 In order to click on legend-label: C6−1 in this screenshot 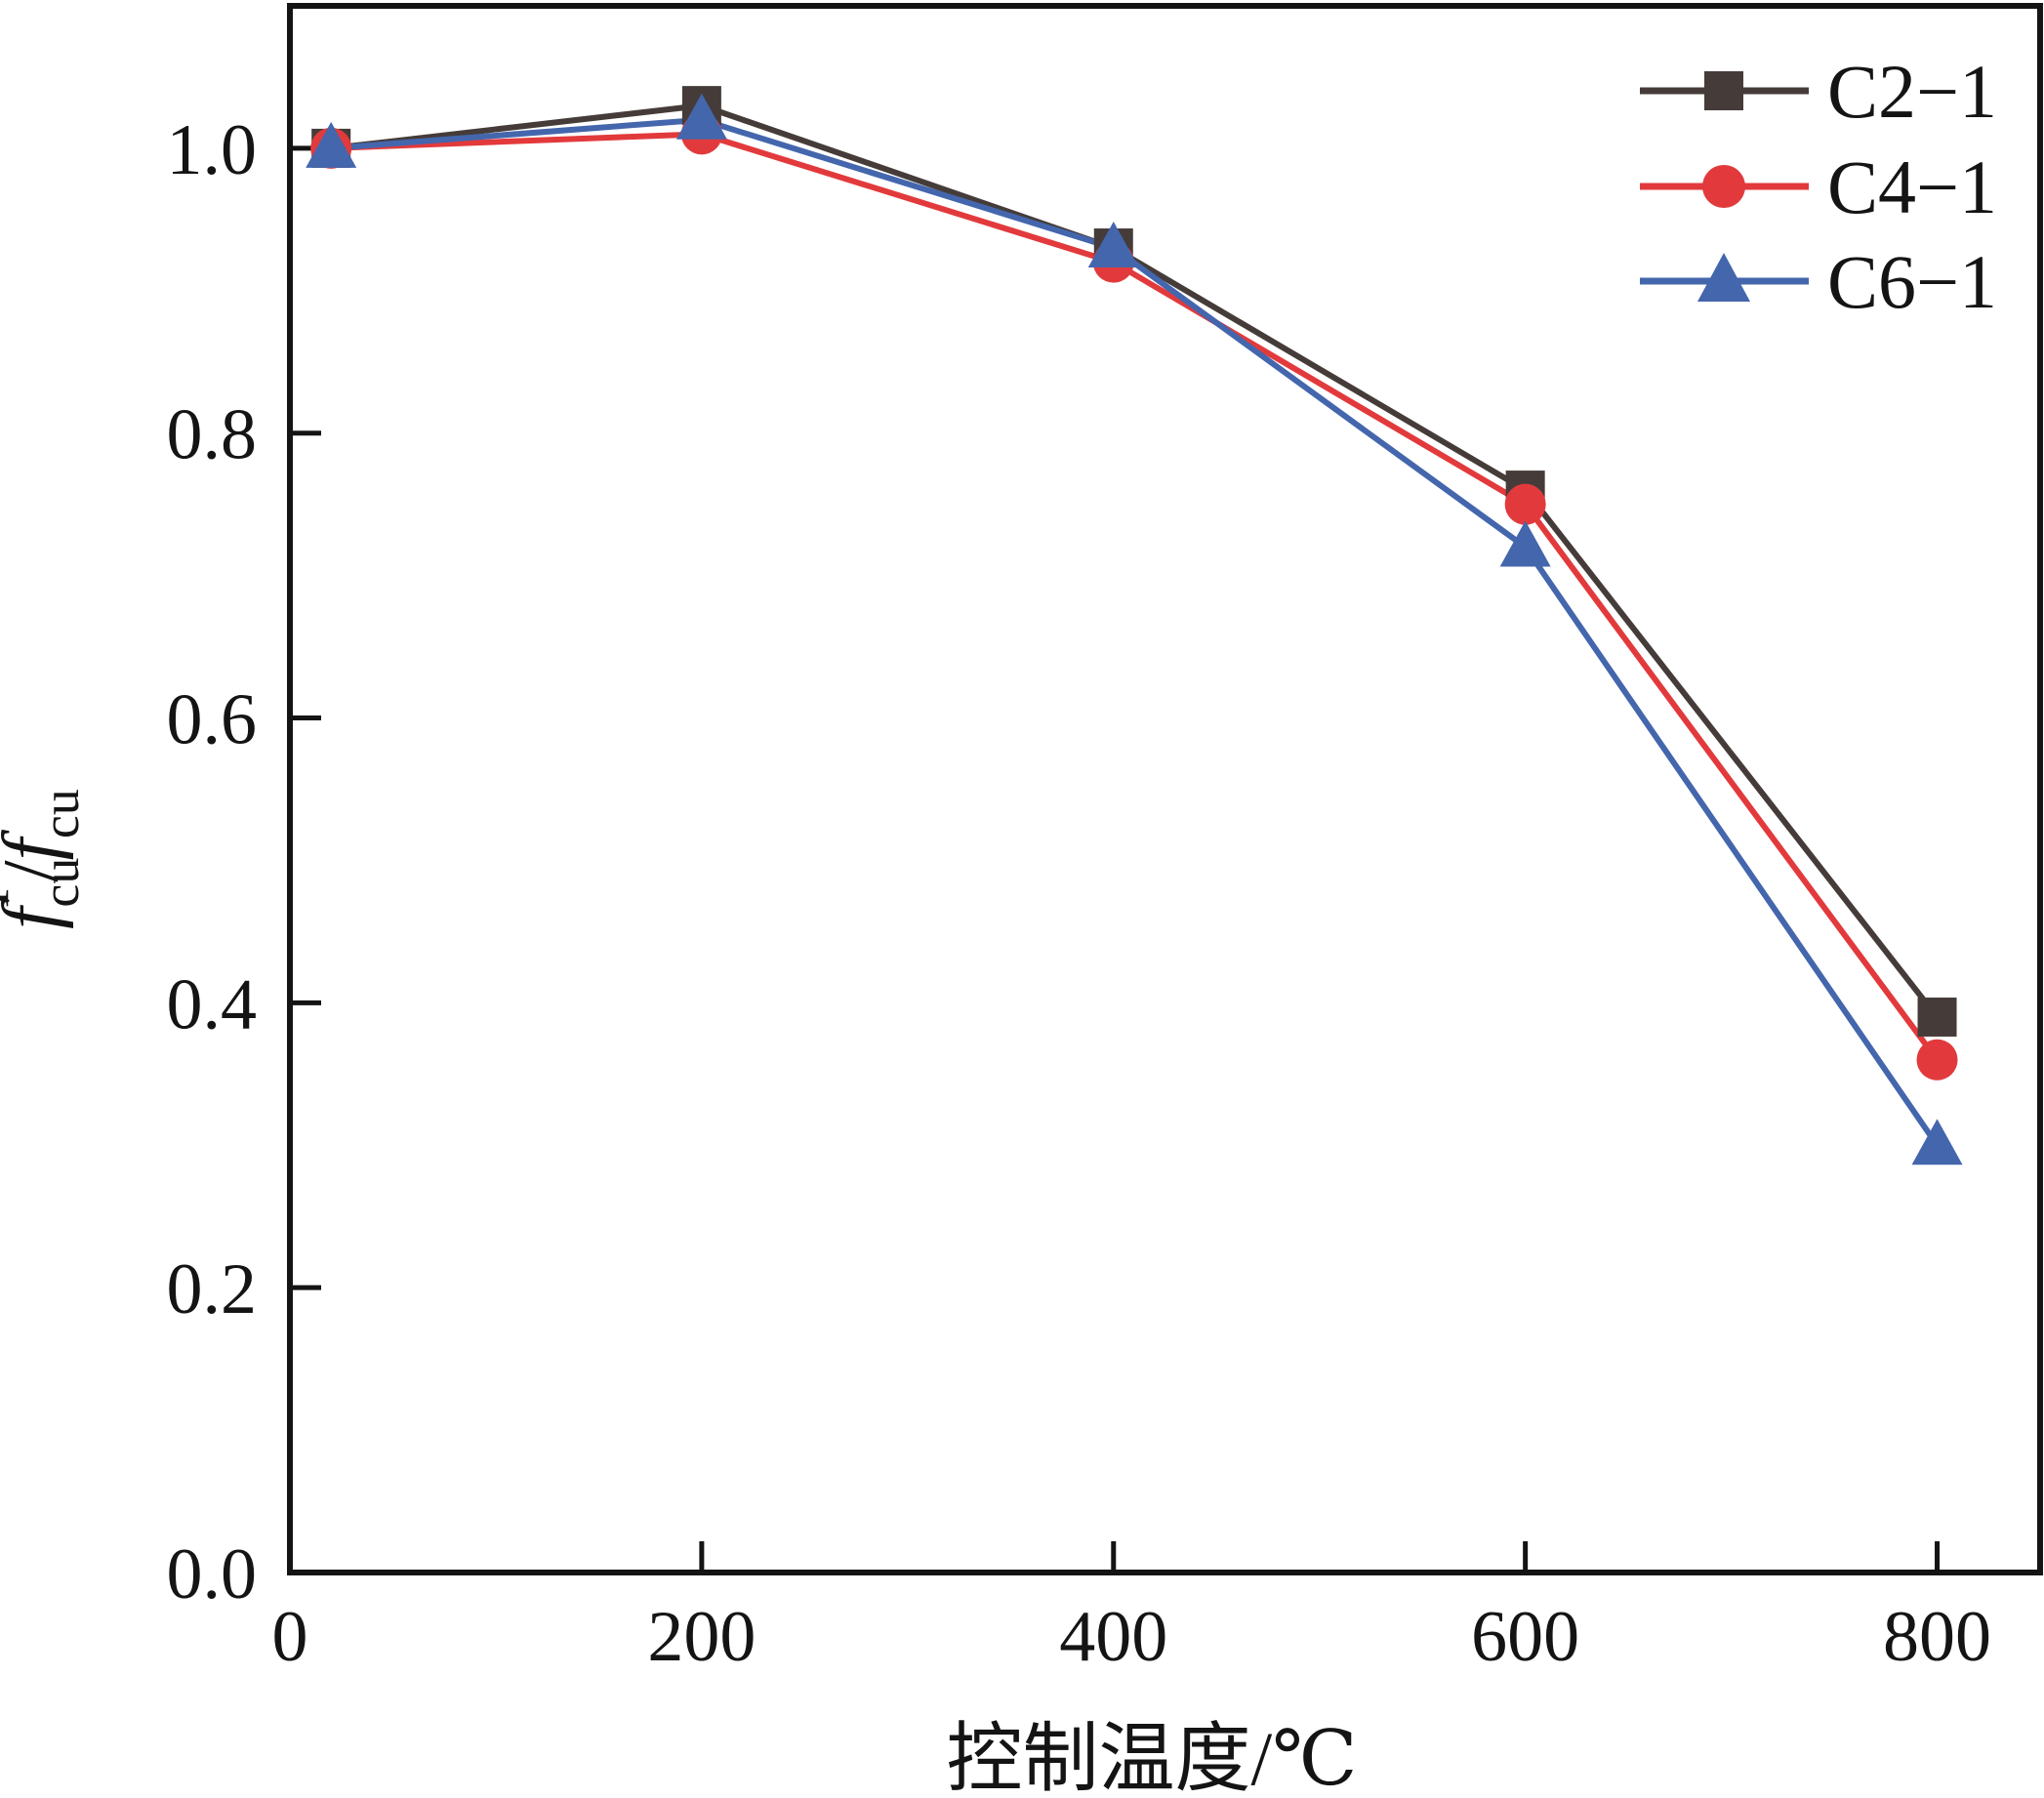, I will do `click(1912, 281)`.